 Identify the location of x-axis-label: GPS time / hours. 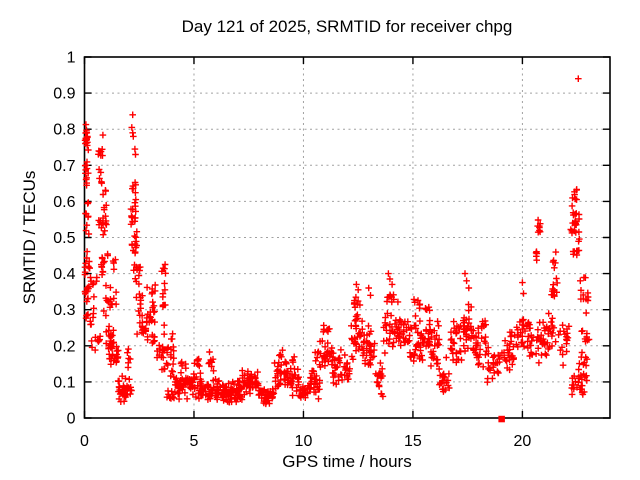
(346, 461).